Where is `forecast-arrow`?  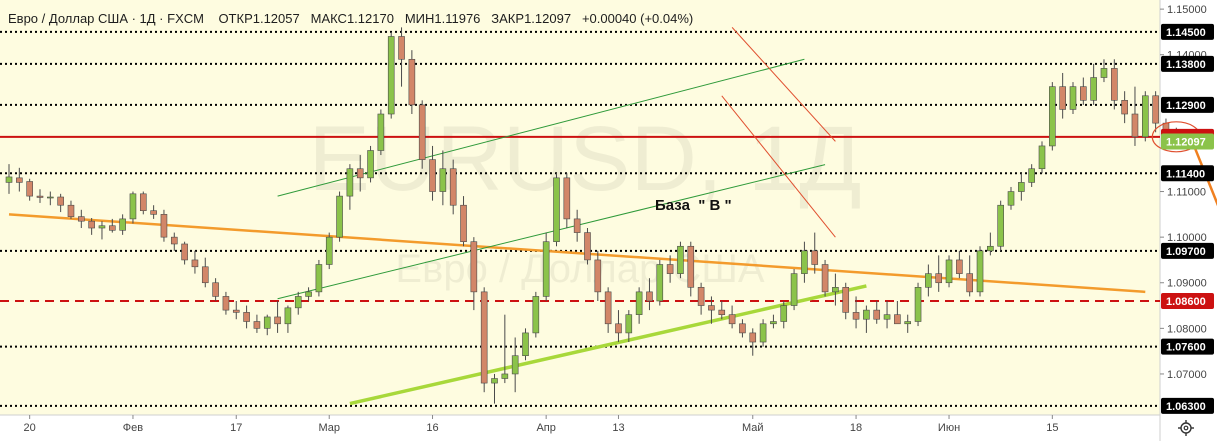
forecast-arrow is located at coordinates (1204, 191).